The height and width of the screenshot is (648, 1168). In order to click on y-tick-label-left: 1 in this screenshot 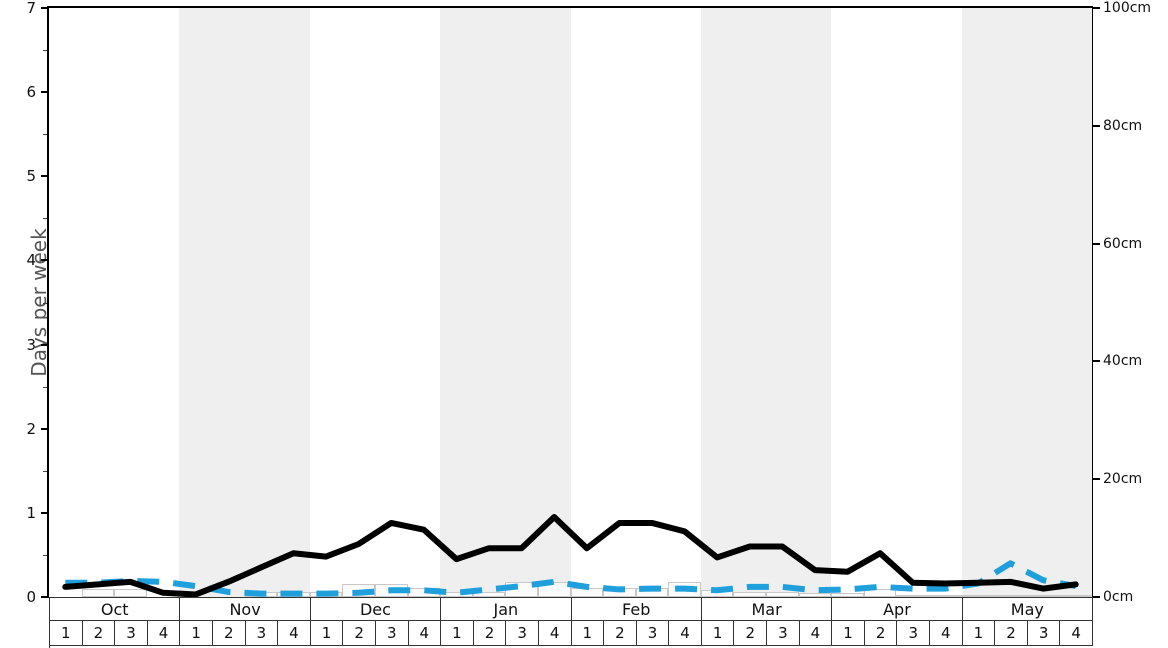, I will do `click(31, 512)`.